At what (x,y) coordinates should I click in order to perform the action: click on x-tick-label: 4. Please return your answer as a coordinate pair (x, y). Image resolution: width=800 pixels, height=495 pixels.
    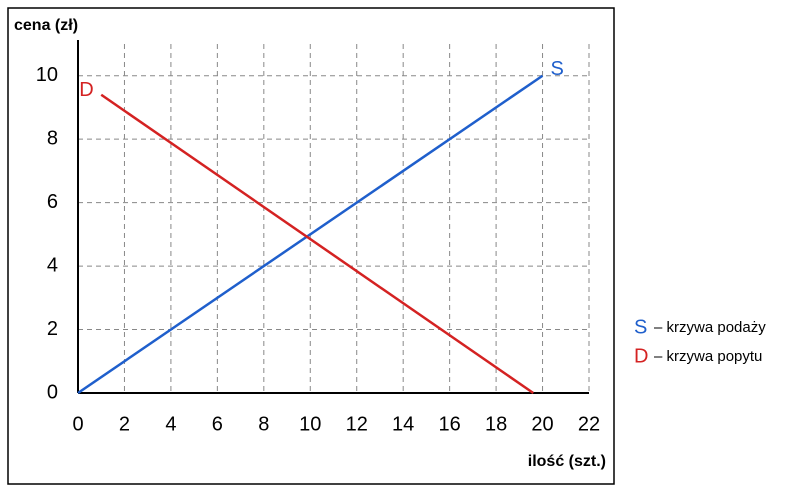
    Looking at the image, I should click on (170, 424).